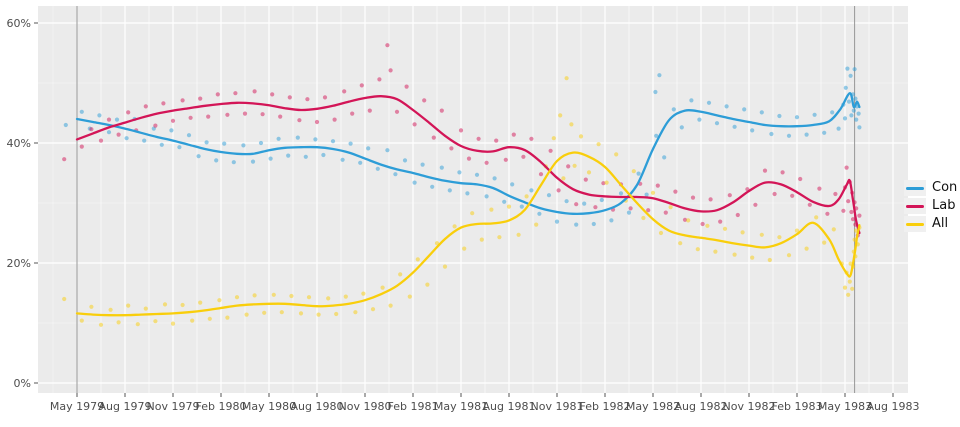 The height and width of the screenshot is (427, 960). Describe the element at coordinates (221, 406) in the screenshot. I see `x-axis-tick-label: Feb 1980` at that location.